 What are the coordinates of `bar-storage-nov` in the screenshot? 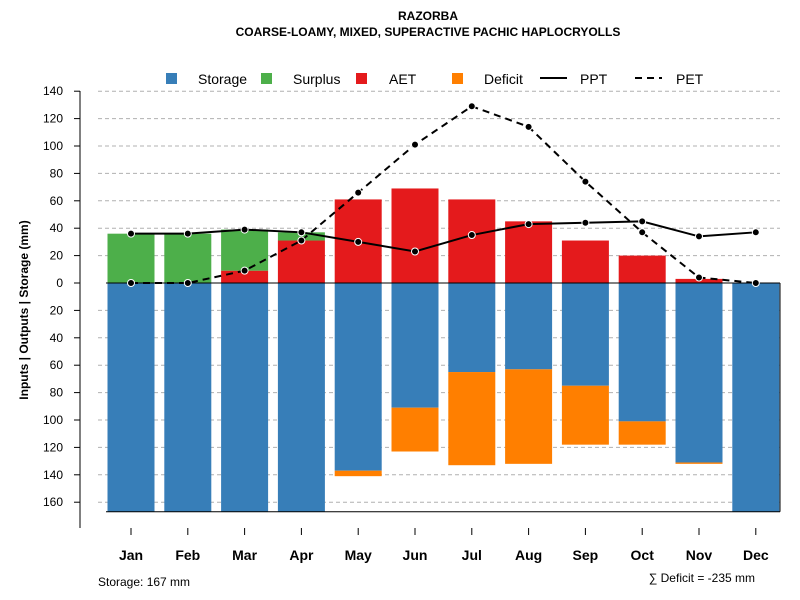 It's located at (699, 373).